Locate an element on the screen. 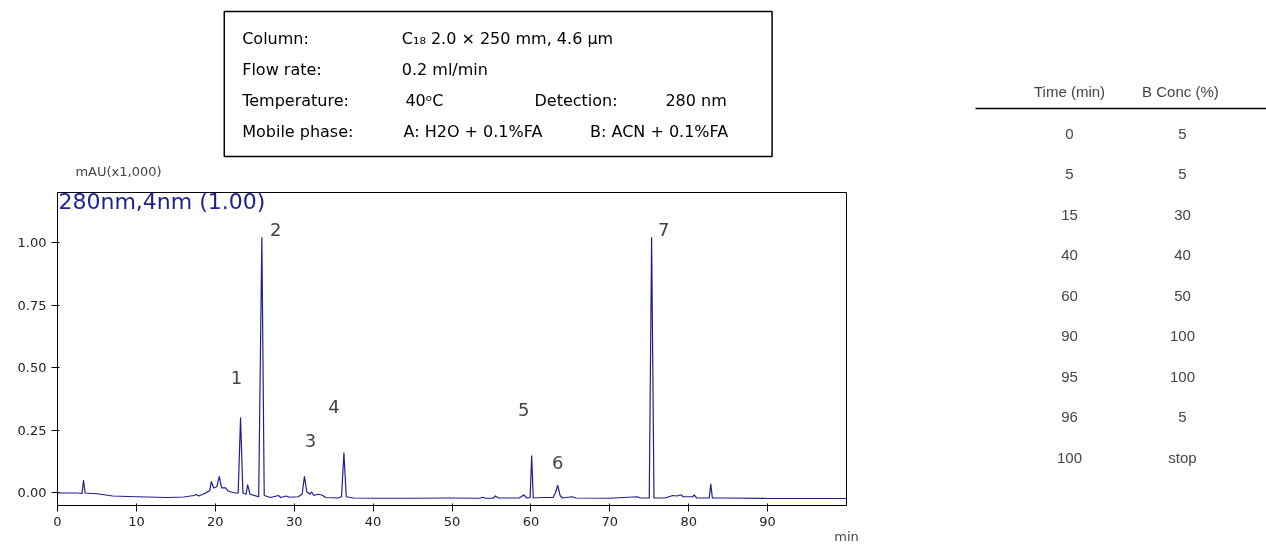 This screenshot has width=1266, height=546. x-tick-label: 10 is located at coordinates (136, 521).